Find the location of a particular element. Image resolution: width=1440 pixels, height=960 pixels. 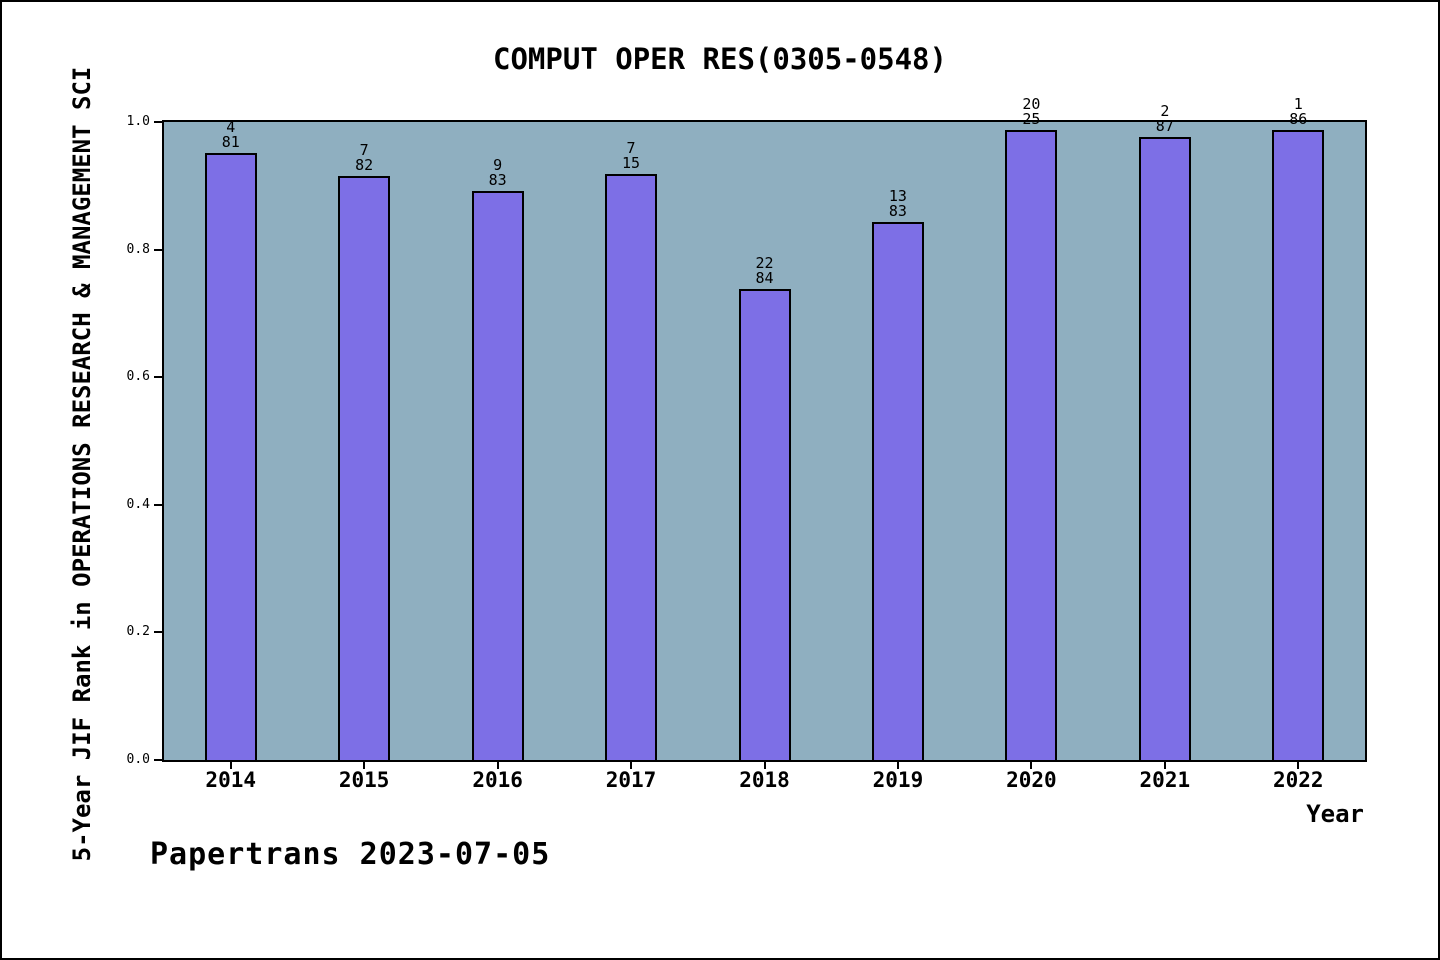

x-tick-label-2018: 2018 is located at coordinates (764, 780).